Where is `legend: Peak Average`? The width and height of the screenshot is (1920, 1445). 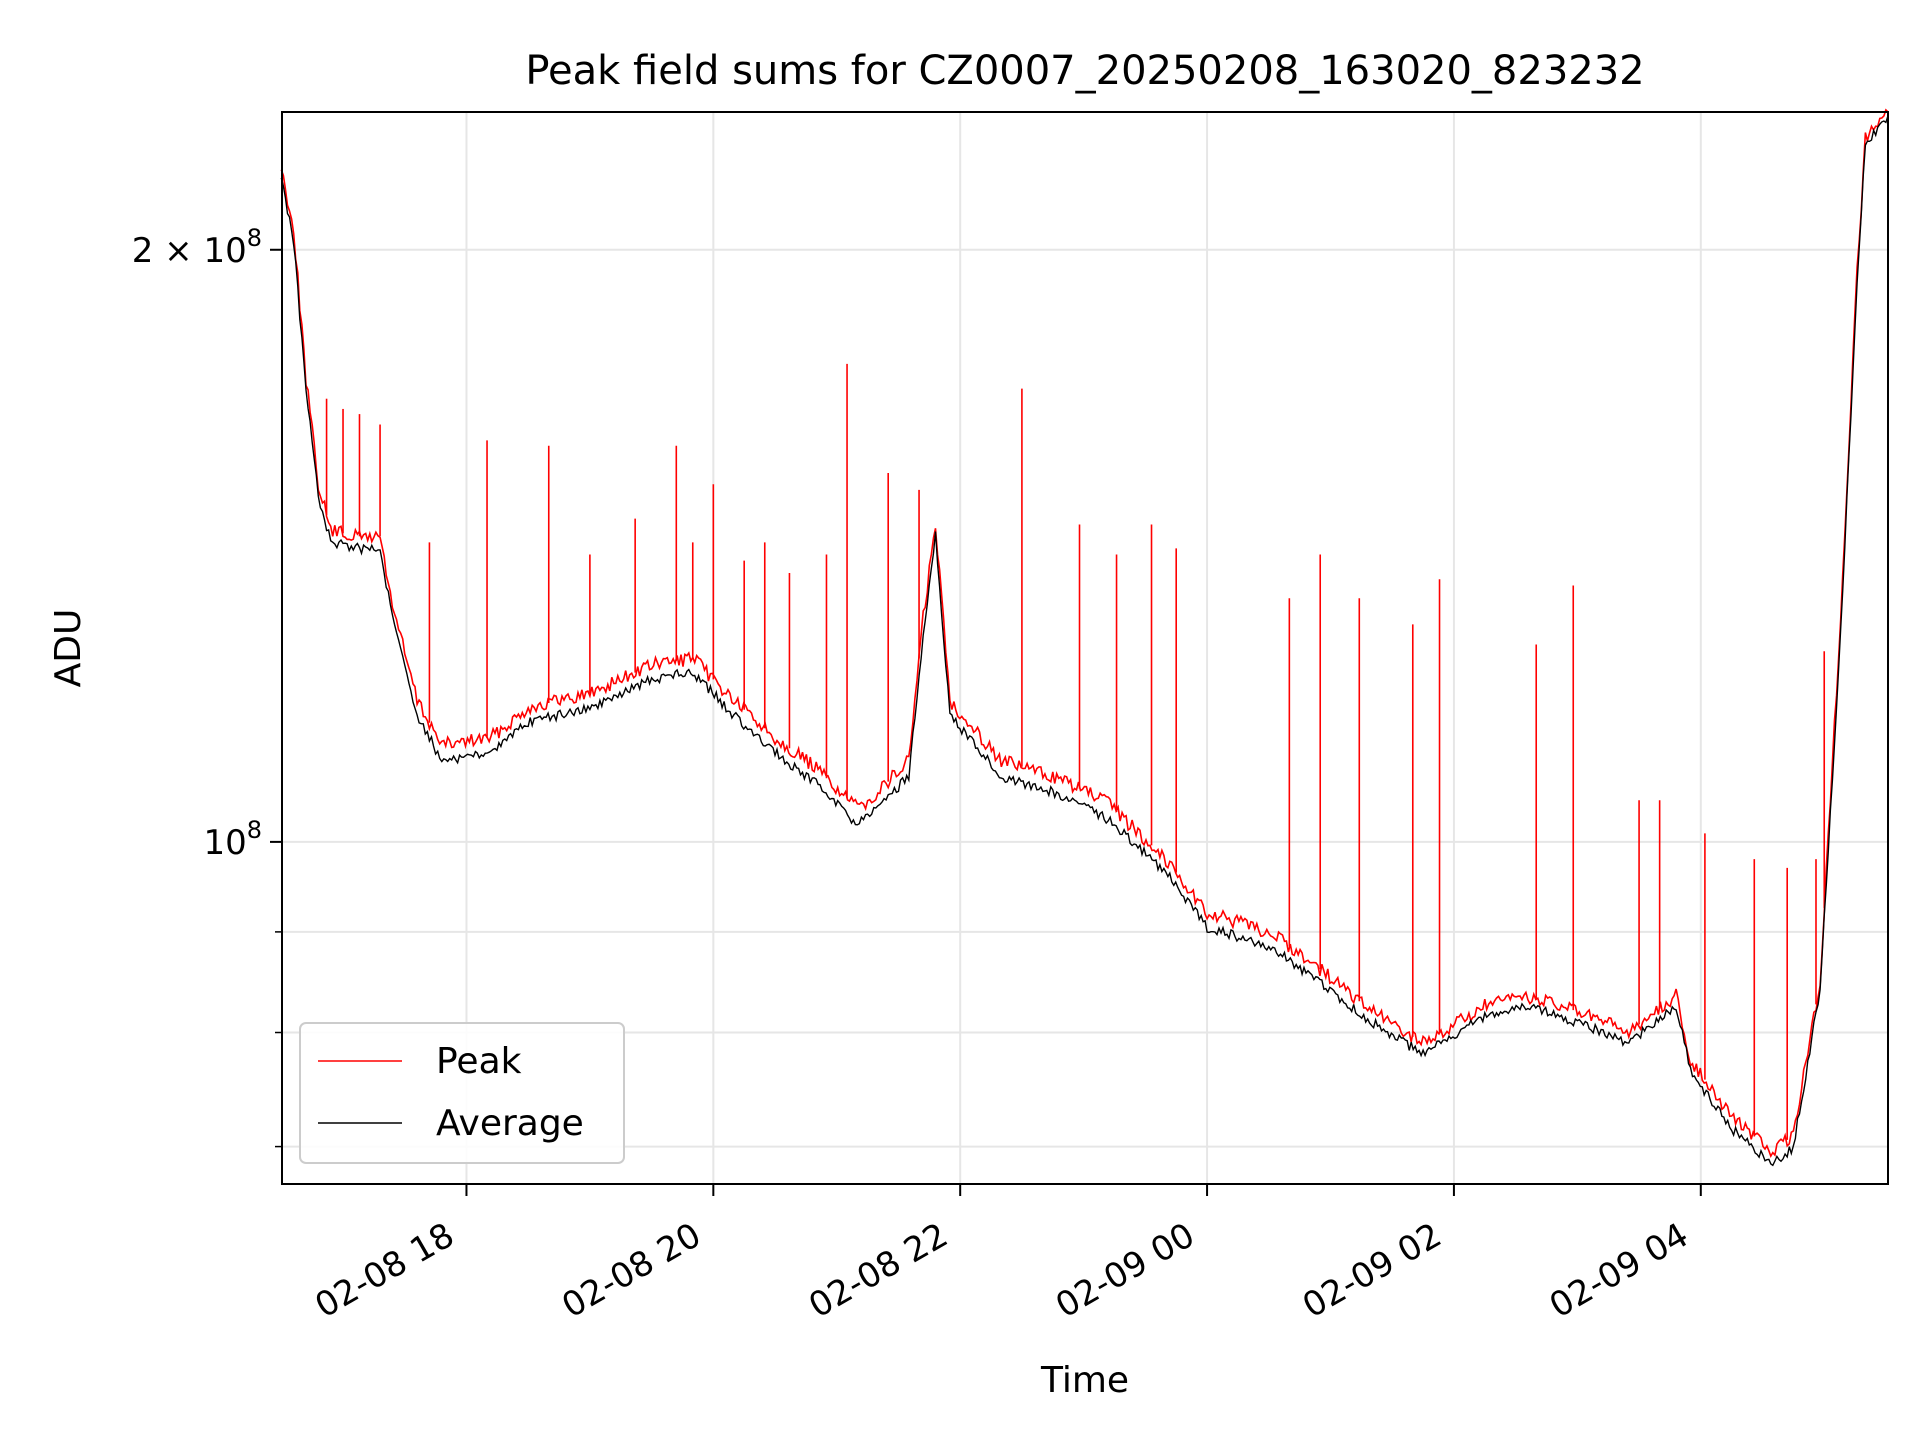
legend: Peak Average is located at coordinates (462, 1093).